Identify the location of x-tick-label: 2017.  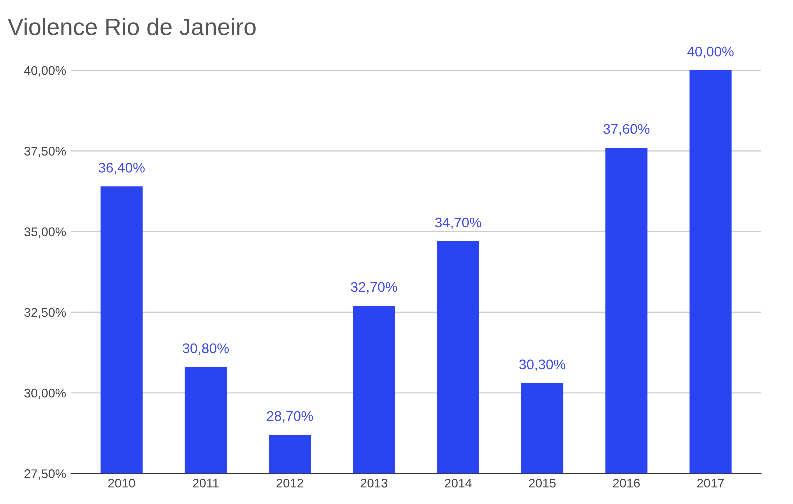
(711, 483).